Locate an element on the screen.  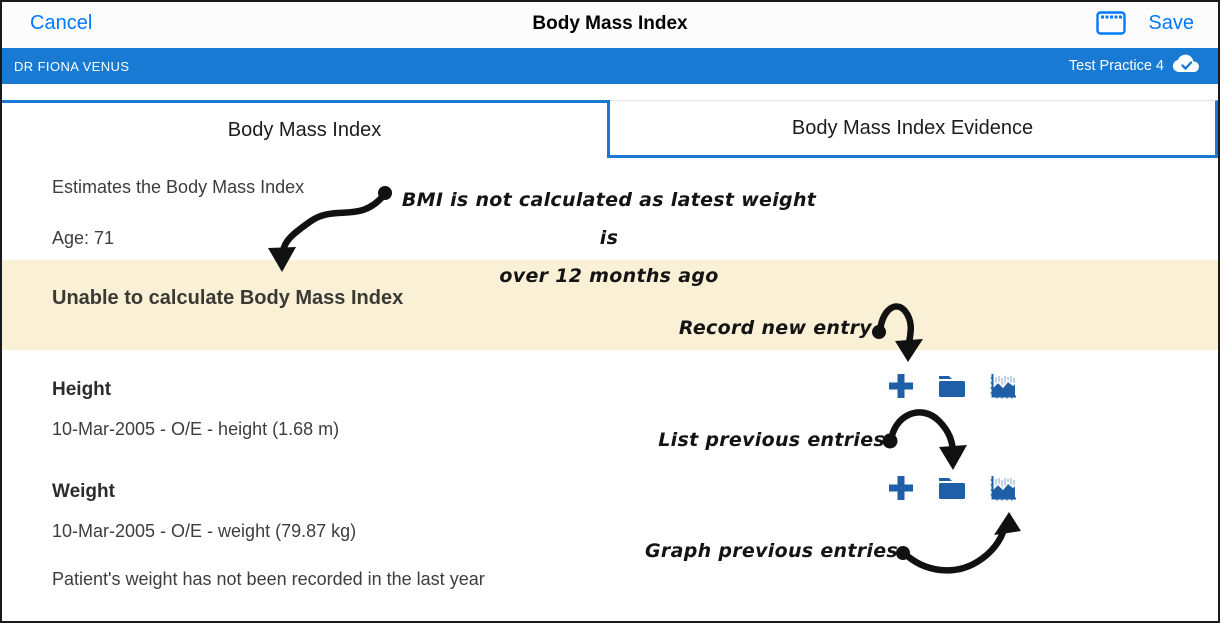
save-button: Save is located at coordinates (1171, 22).